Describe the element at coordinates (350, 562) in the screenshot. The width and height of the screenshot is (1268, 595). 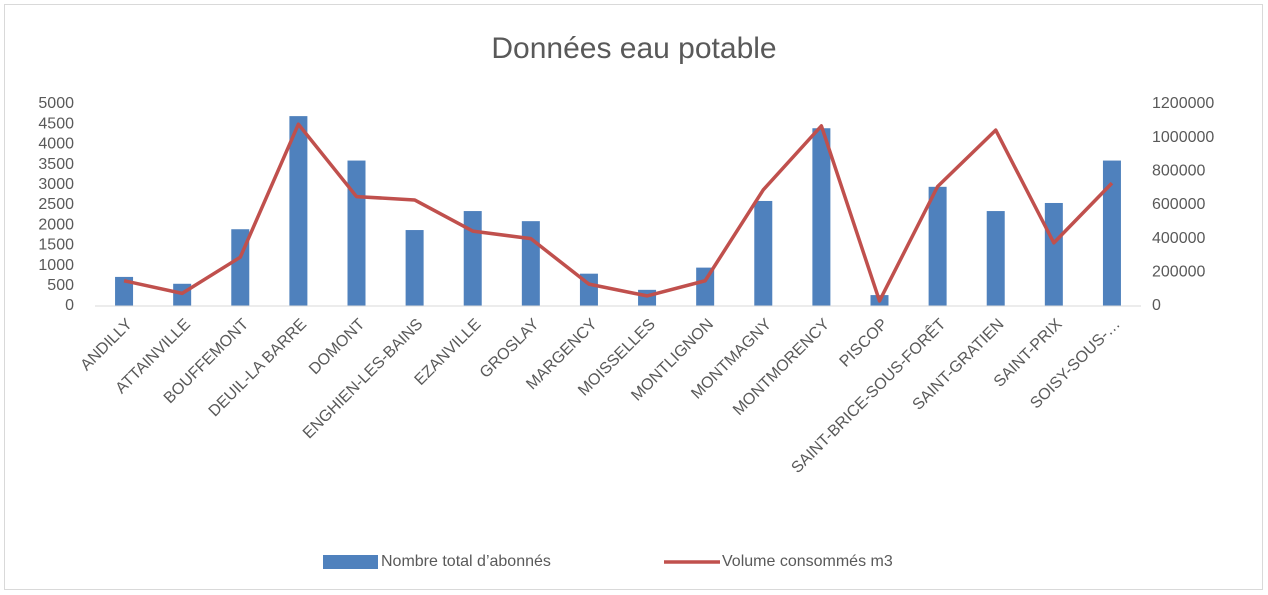
I see `legend-swatch` at that location.